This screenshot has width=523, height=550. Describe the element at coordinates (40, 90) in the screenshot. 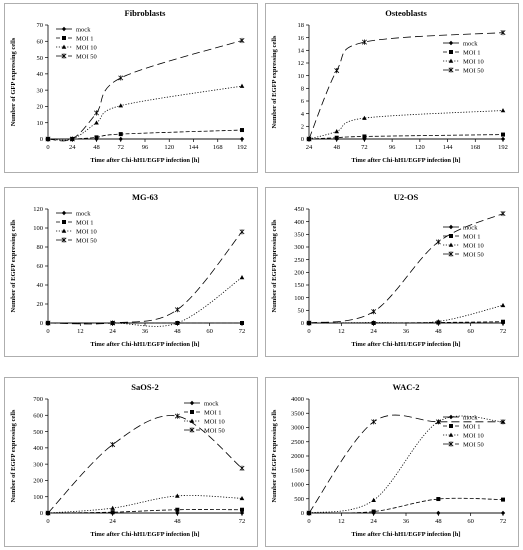

I see `y-tick-label: 30` at that location.